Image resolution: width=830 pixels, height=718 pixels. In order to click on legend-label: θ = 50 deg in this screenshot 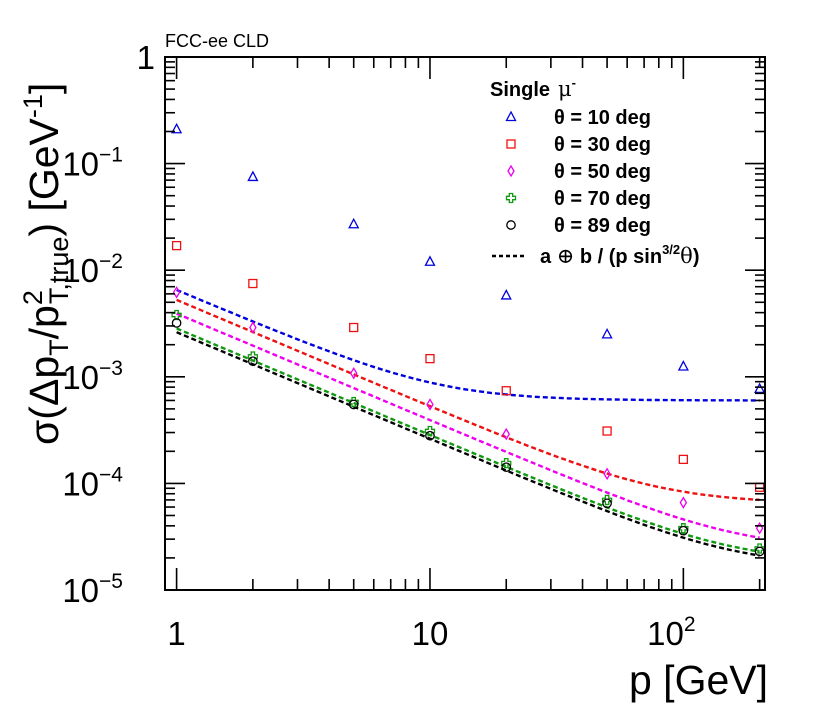, I will do `click(602, 172)`.